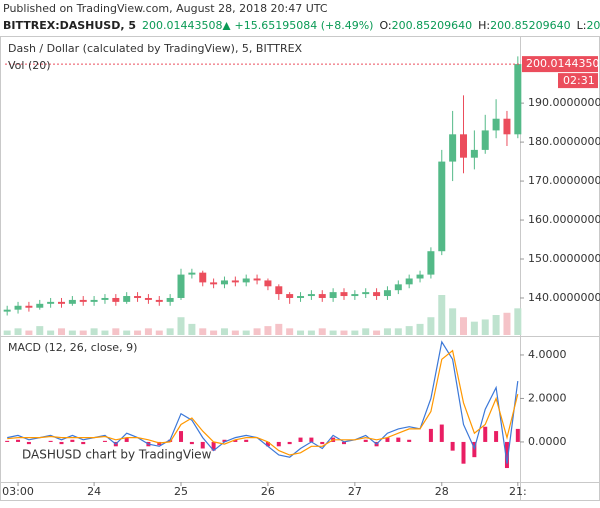 The width and height of the screenshot is (600, 508). I want to click on high: 200.85209640, so click(530, 25).